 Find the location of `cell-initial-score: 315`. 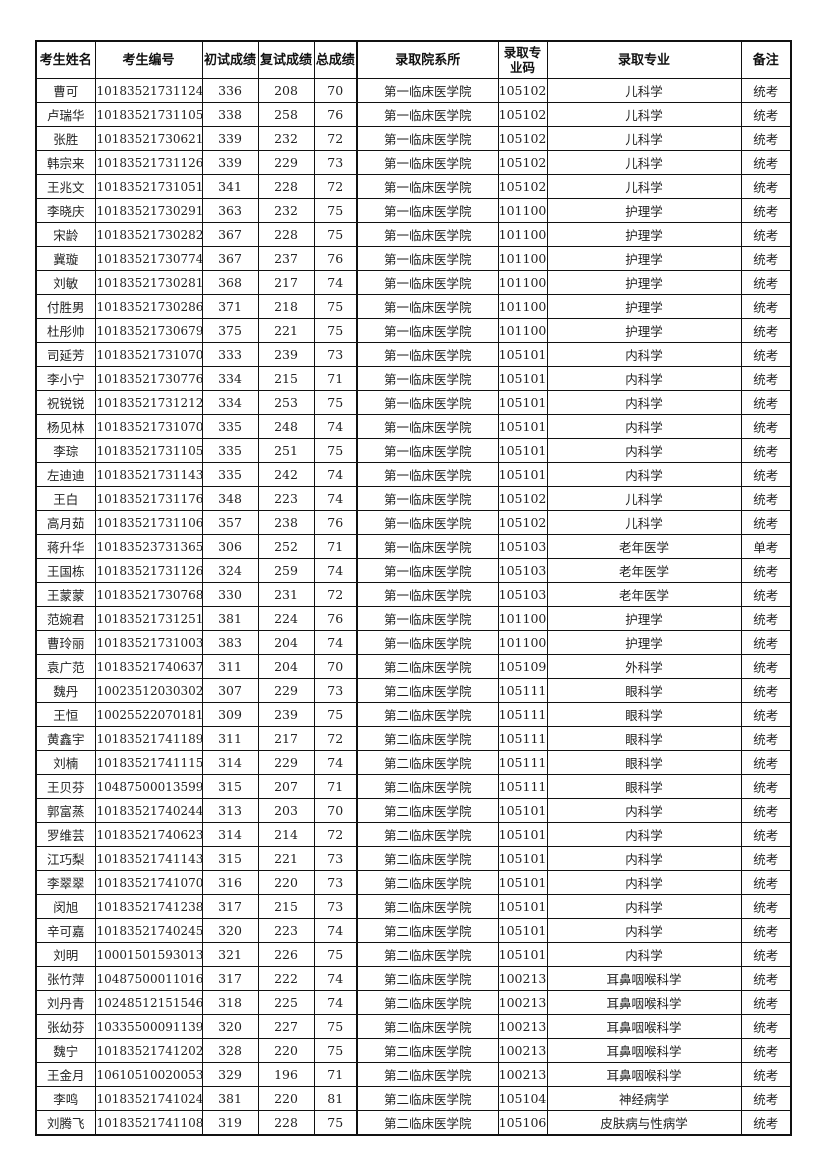

cell-initial-score: 315 is located at coordinates (230, 786).